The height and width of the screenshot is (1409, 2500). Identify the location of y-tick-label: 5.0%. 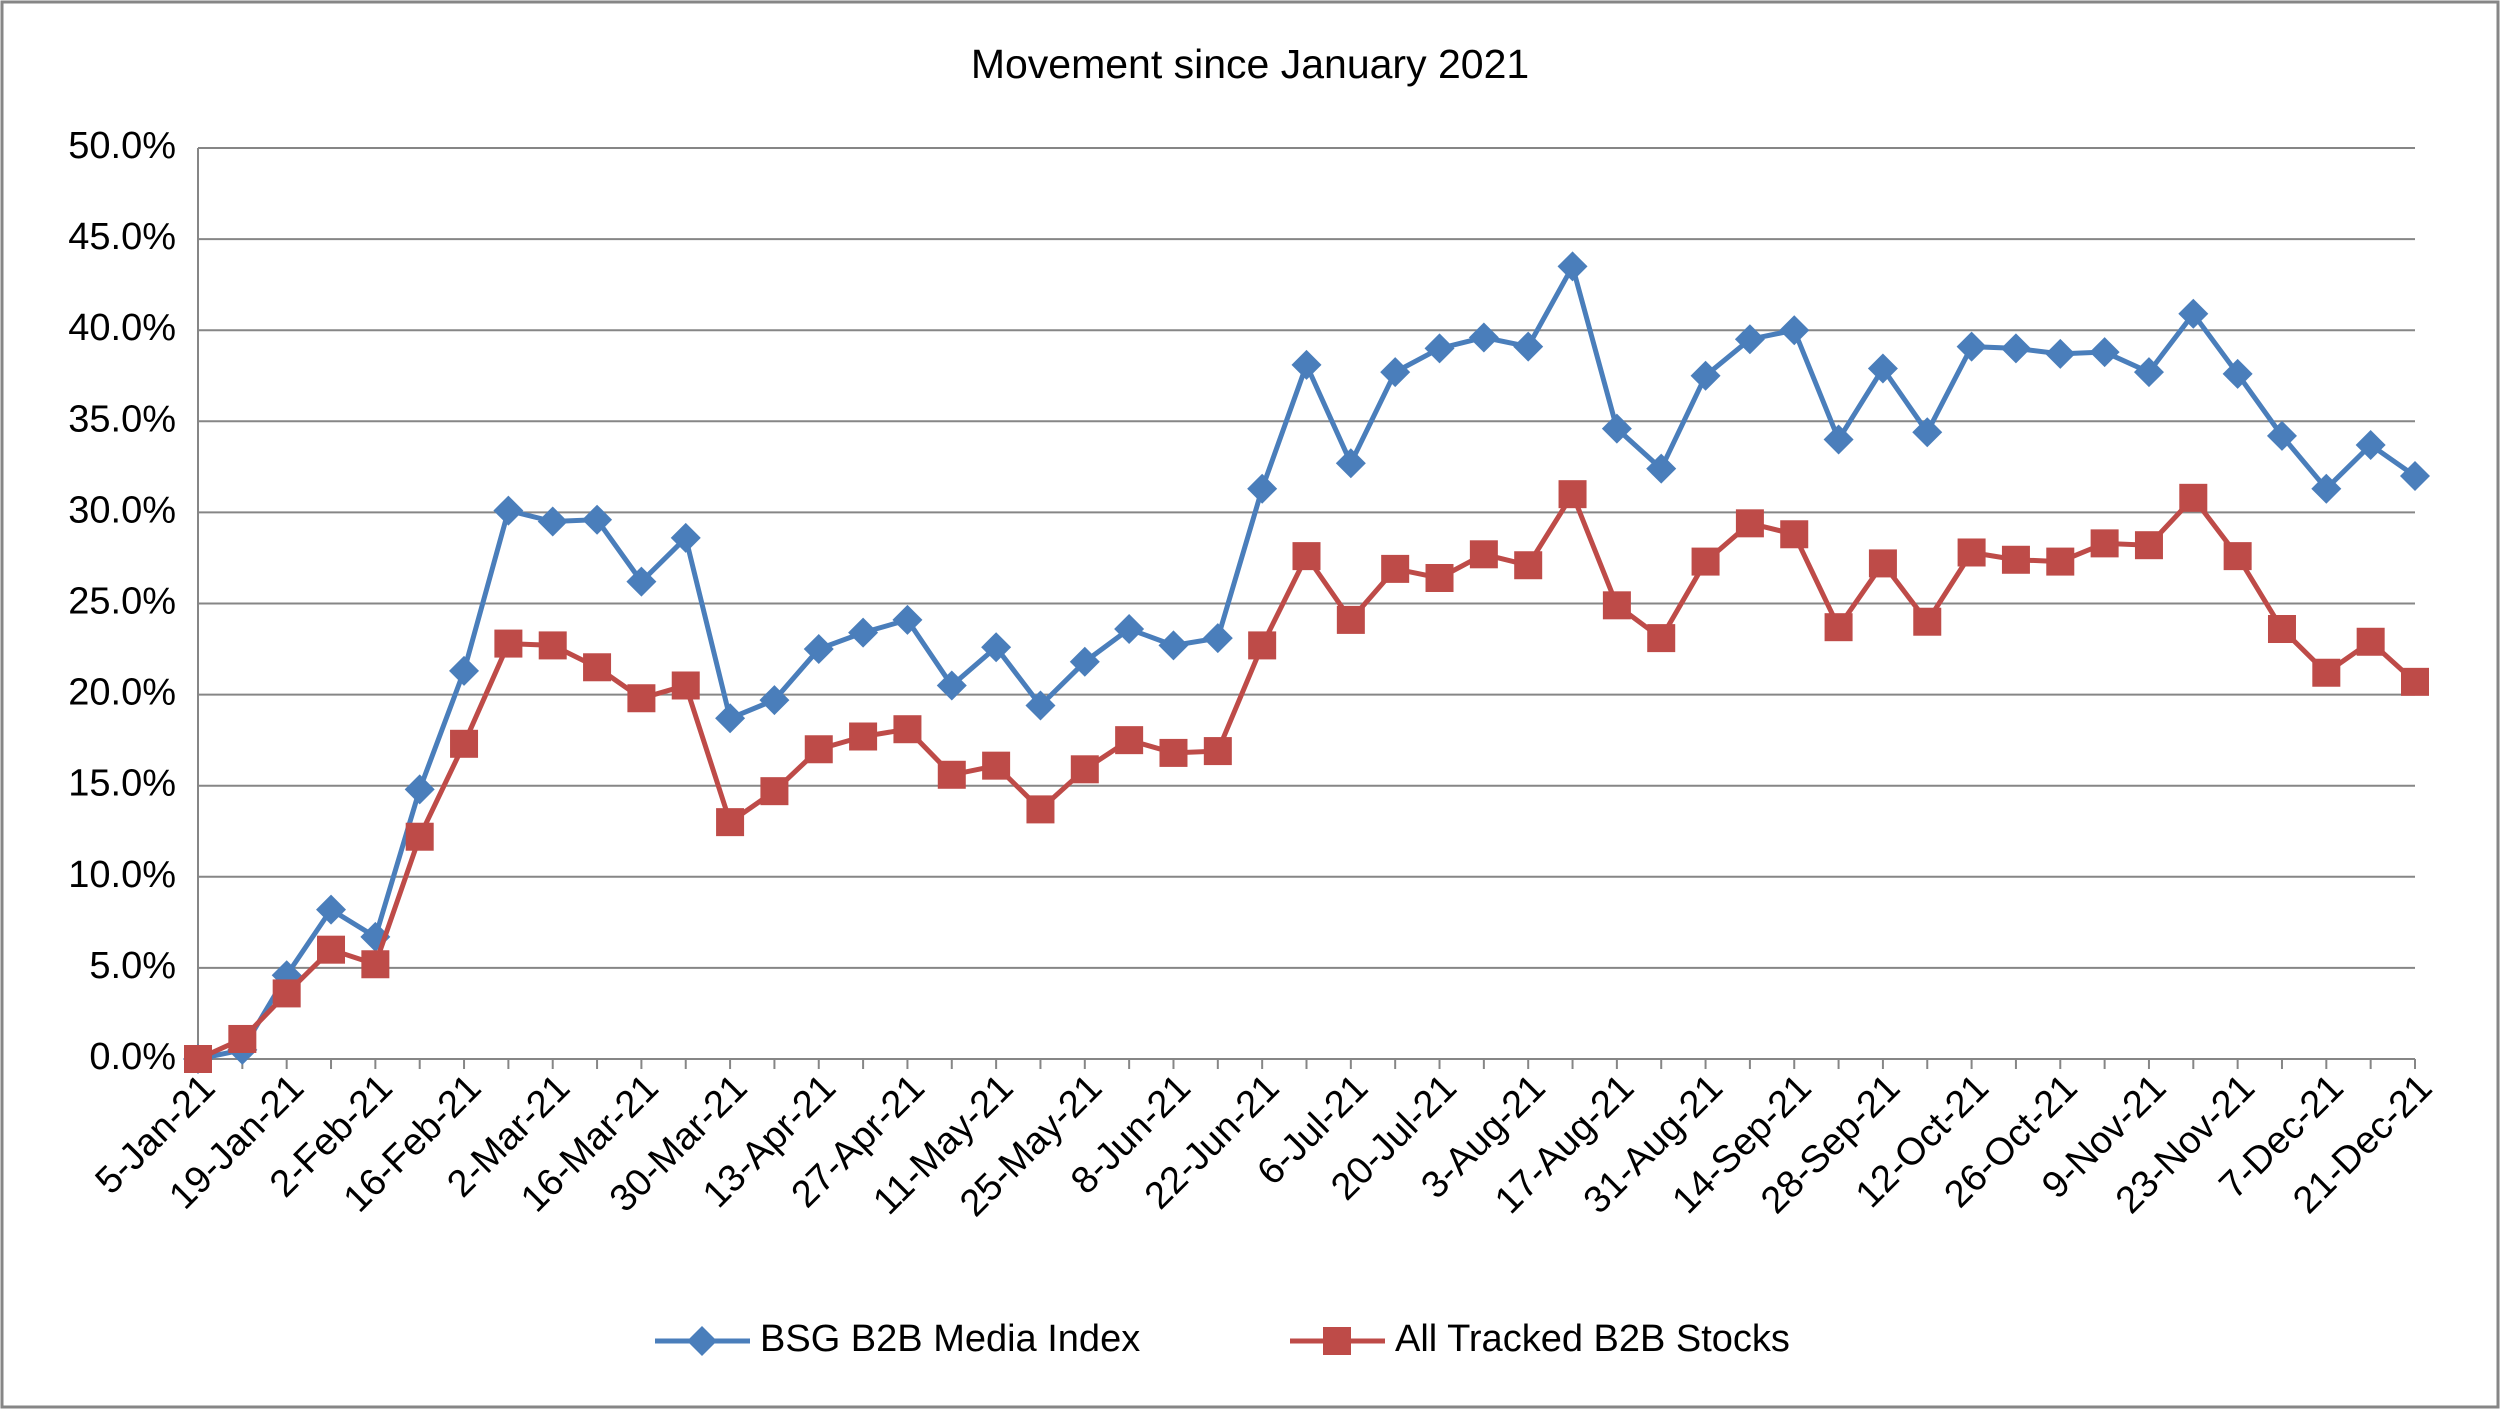
(132, 966).